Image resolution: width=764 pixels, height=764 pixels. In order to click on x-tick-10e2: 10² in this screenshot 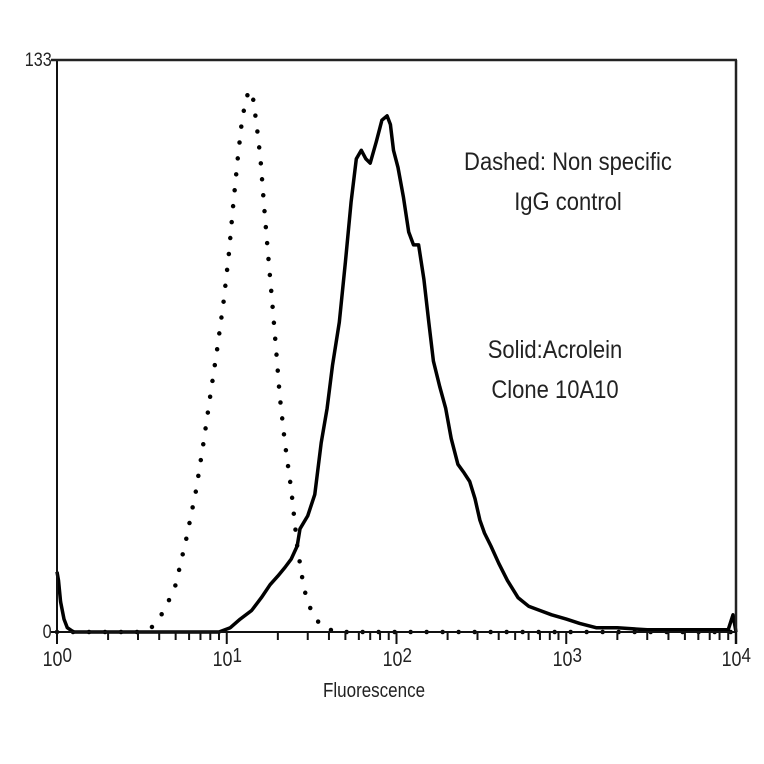, I will do `click(397, 658)`.